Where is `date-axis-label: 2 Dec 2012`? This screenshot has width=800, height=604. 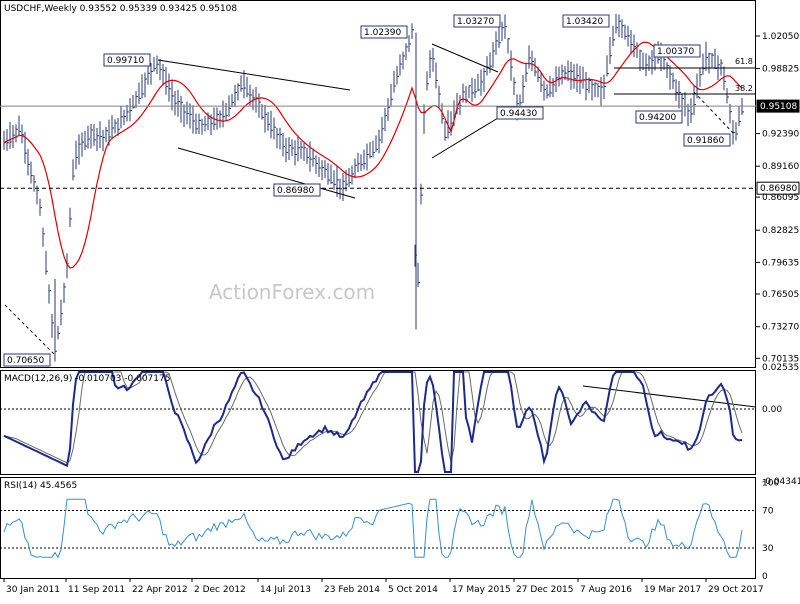 date-axis-label: 2 Dec 2012 is located at coordinates (220, 590).